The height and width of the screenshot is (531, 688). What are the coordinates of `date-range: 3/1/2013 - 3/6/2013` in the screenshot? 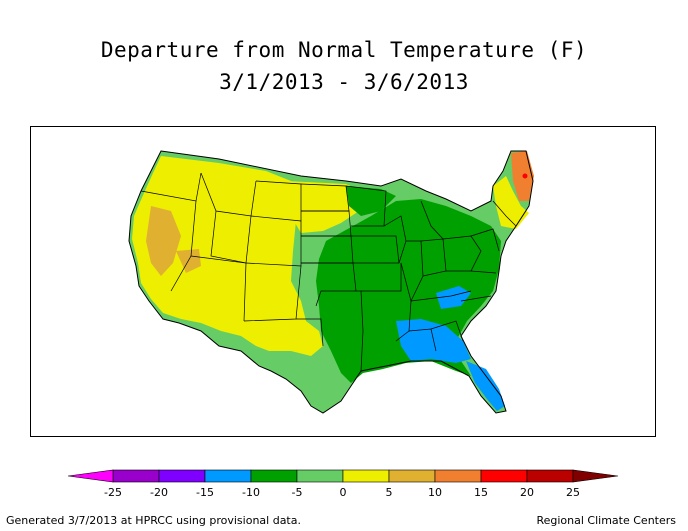 It's located at (344, 82).